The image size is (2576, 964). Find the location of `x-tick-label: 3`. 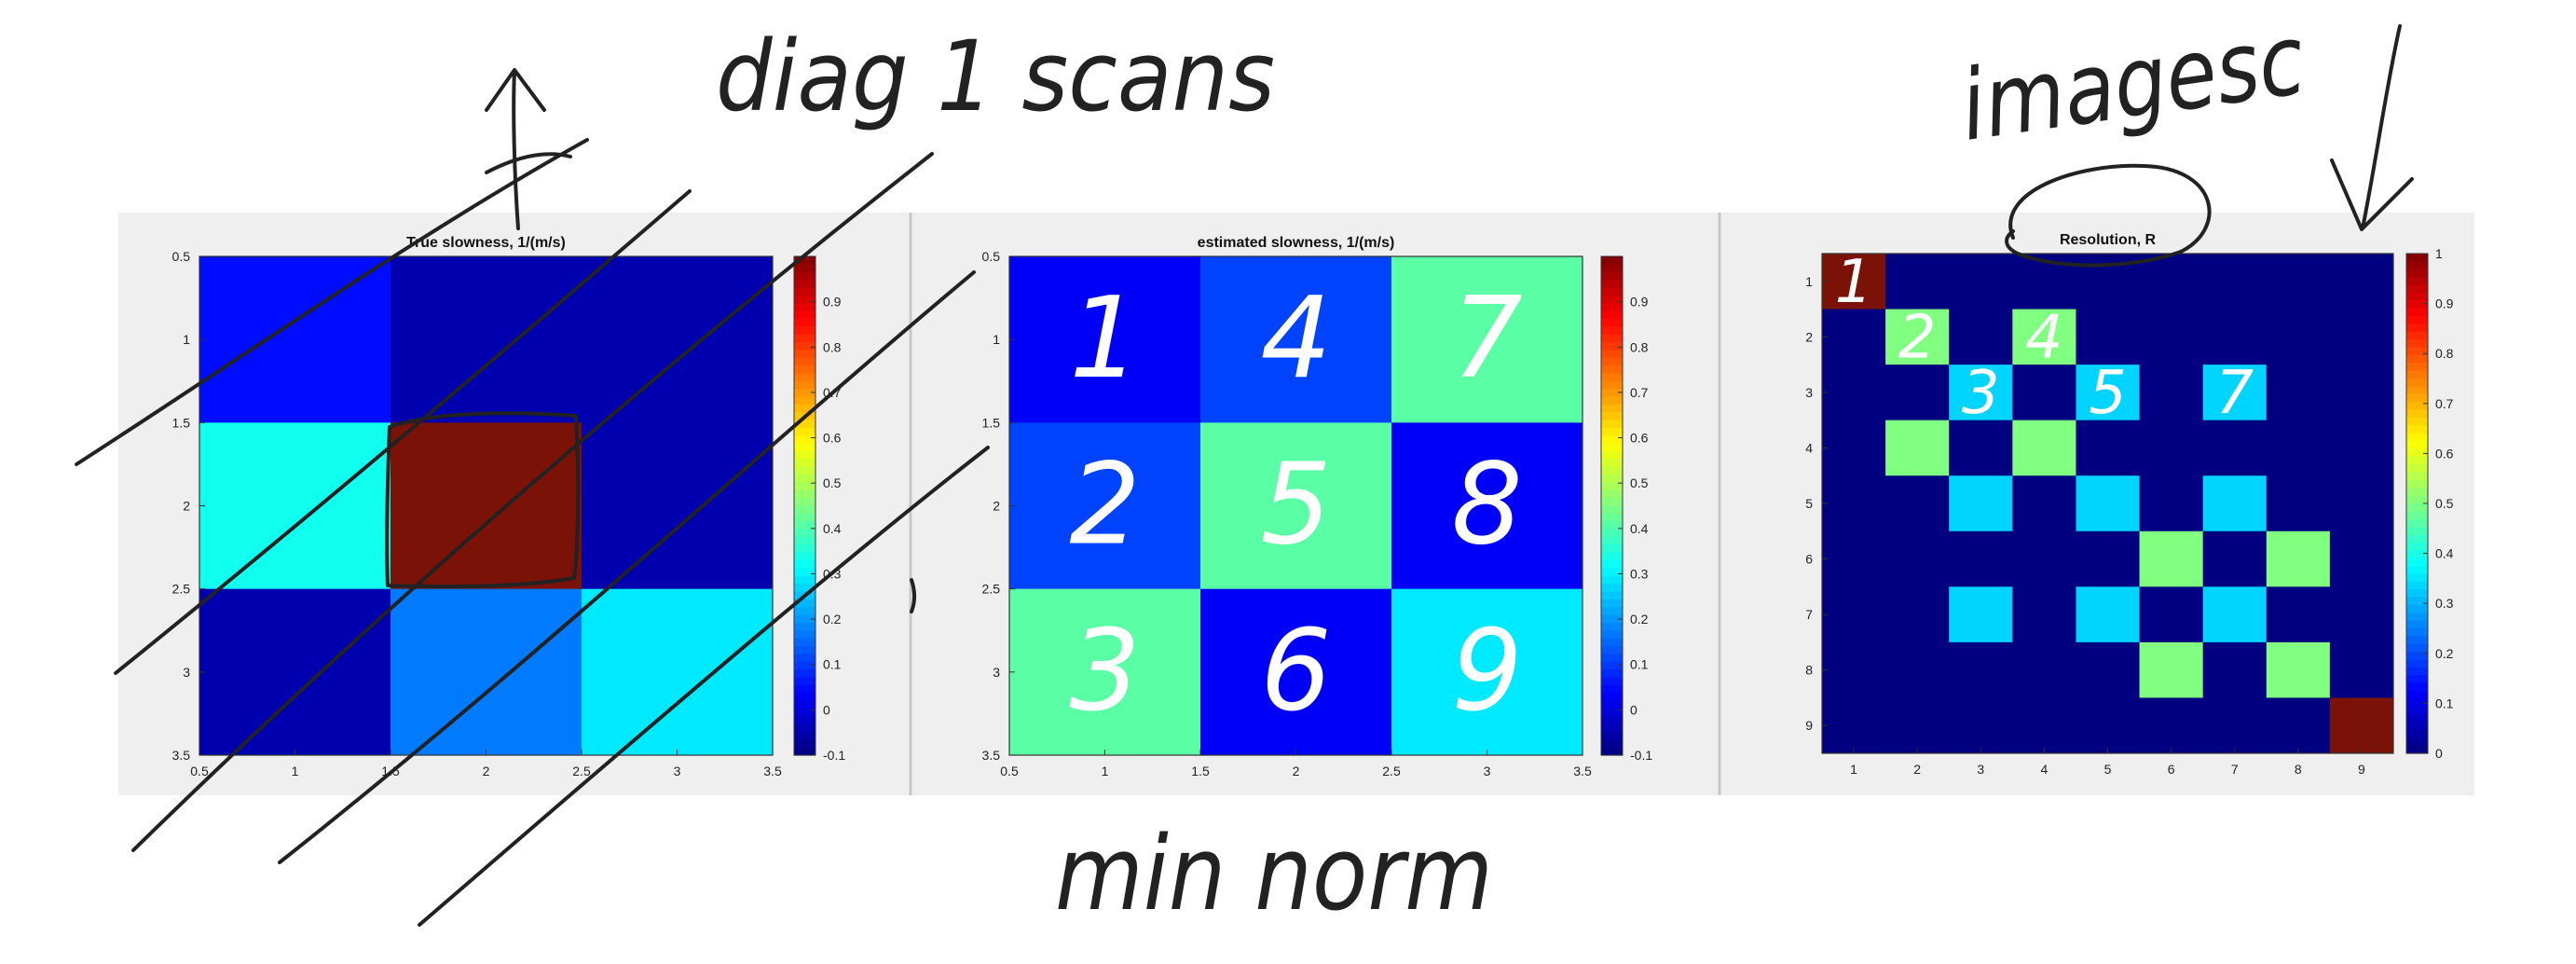

x-tick-label: 3 is located at coordinates (677, 771).